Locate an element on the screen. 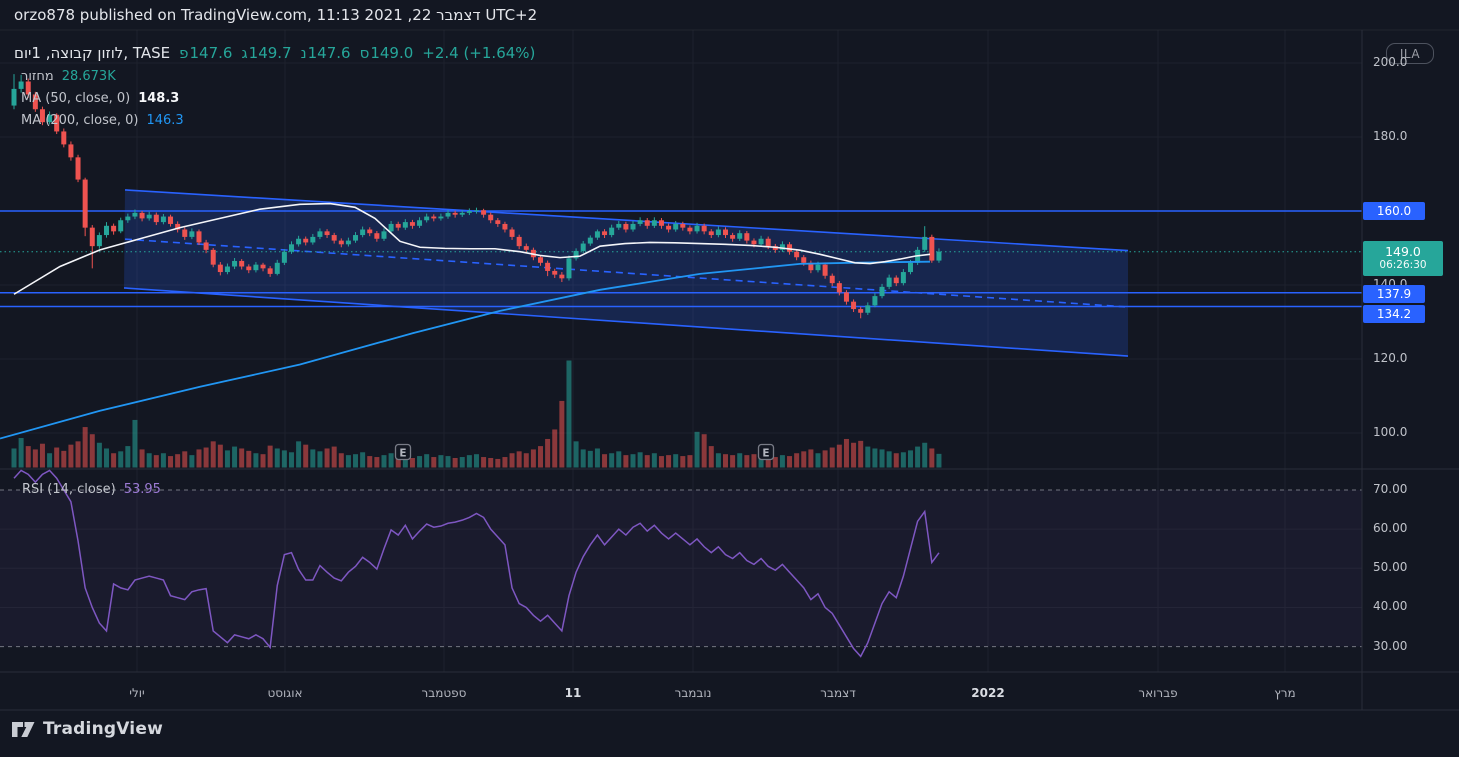  legend-ma200-row: MA (200, close, 0) 146.3 is located at coordinates (102, 120).